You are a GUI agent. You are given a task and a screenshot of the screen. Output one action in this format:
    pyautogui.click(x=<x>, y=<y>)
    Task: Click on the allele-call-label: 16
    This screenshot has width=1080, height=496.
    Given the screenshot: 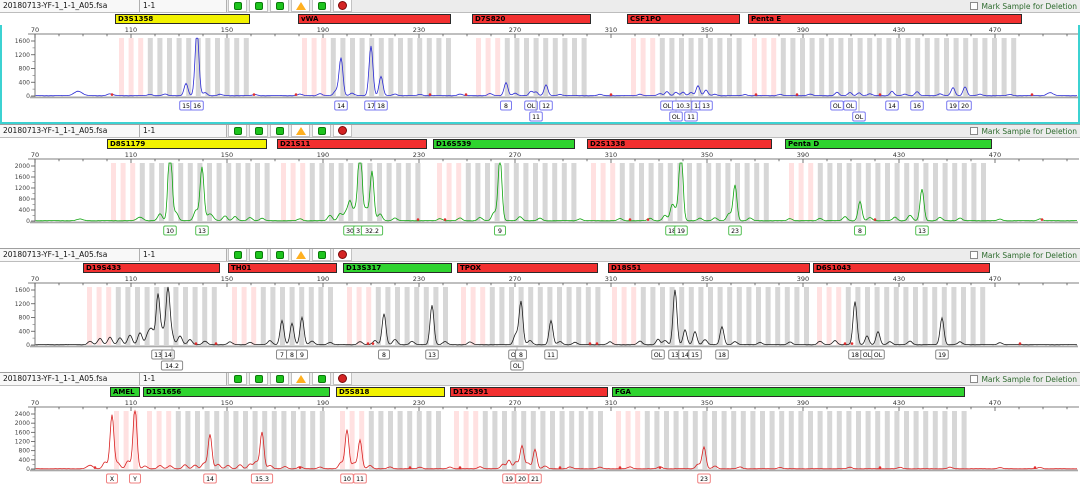 What is the action you would take?
    pyautogui.click(x=197, y=106)
    